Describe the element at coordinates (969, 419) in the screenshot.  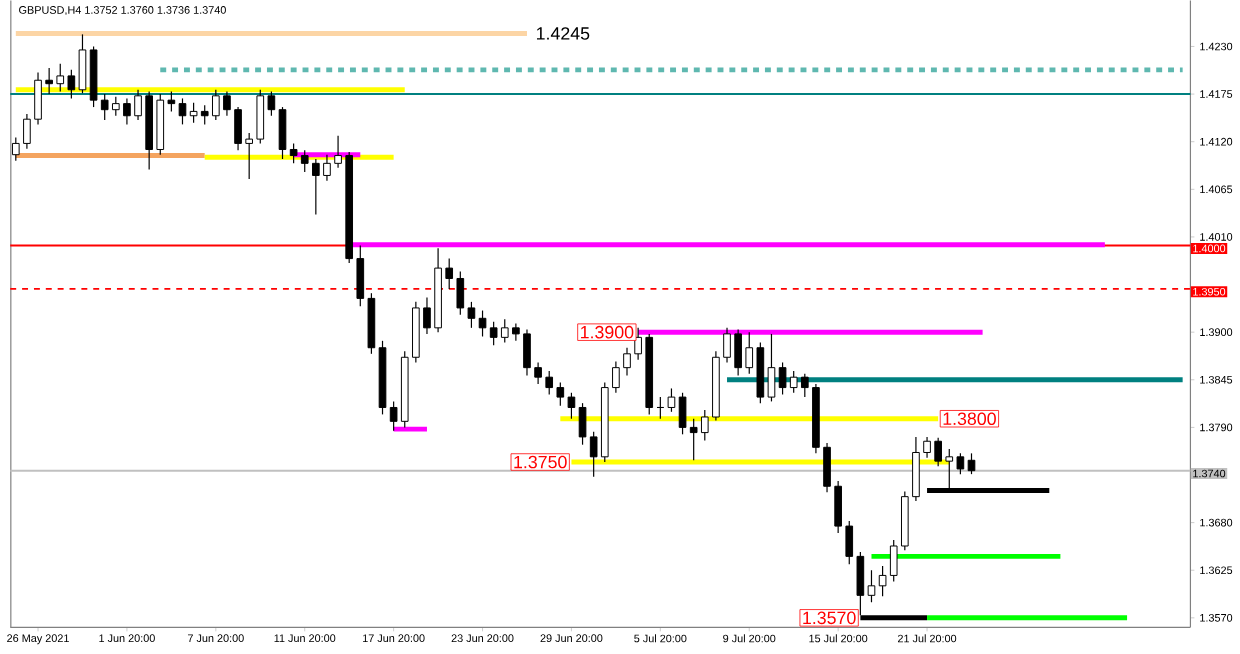
I see `annotation: 1.3800` at that location.